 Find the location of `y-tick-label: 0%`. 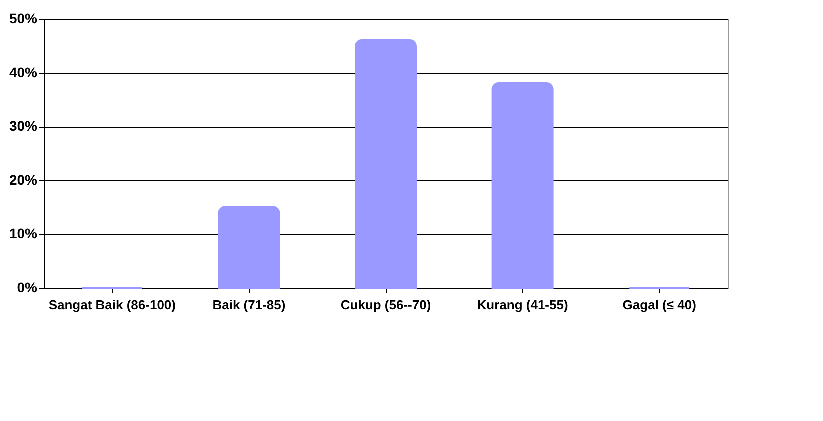

y-tick-label: 0% is located at coordinates (27, 288).